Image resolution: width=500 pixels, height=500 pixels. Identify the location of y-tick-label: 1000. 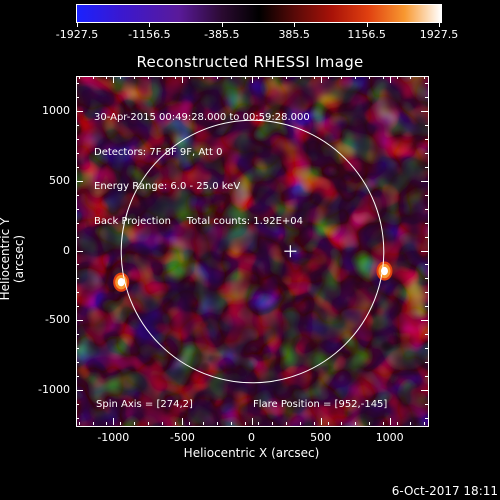
(56, 110).